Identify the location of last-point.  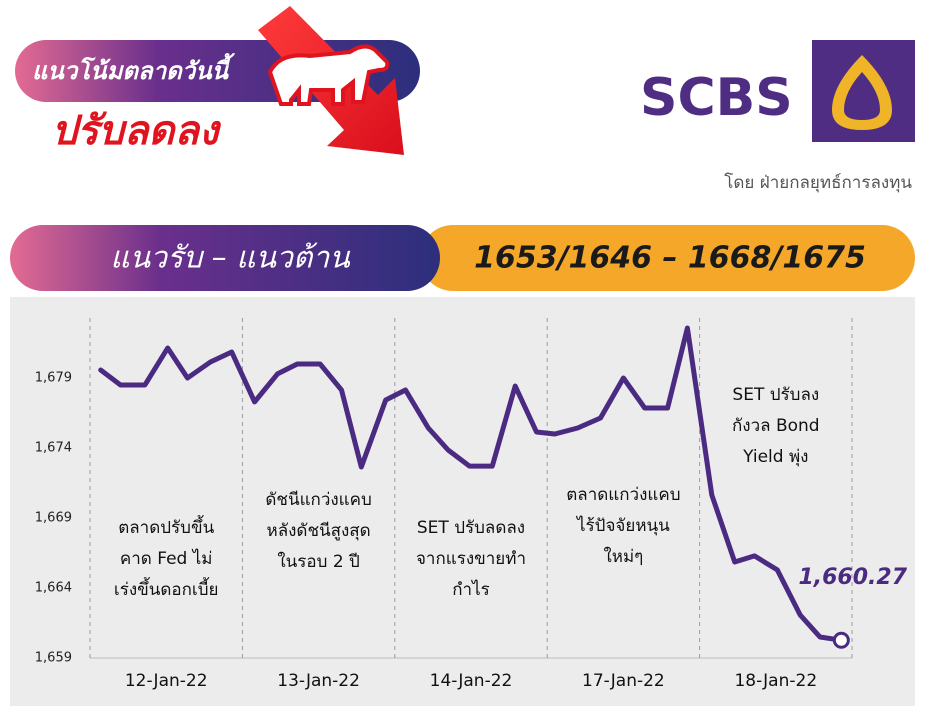
(841, 640).